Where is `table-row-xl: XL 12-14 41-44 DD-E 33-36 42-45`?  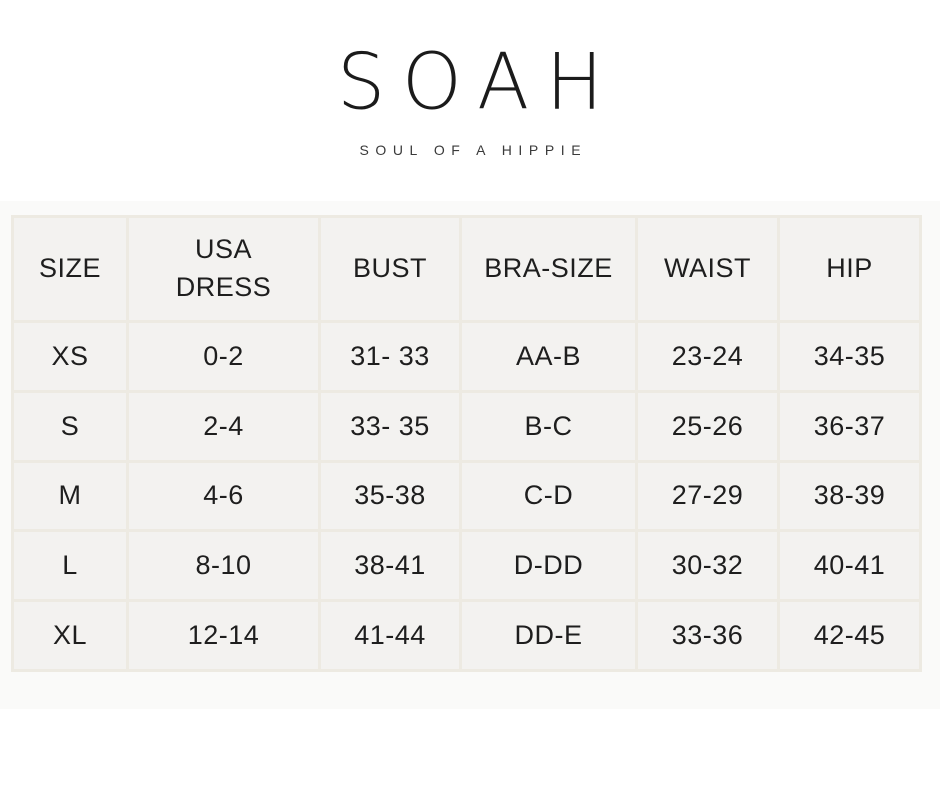 table-row-xl: XL 12-14 41-44 DD-E 33-36 42-45 is located at coordinates (466, 635).